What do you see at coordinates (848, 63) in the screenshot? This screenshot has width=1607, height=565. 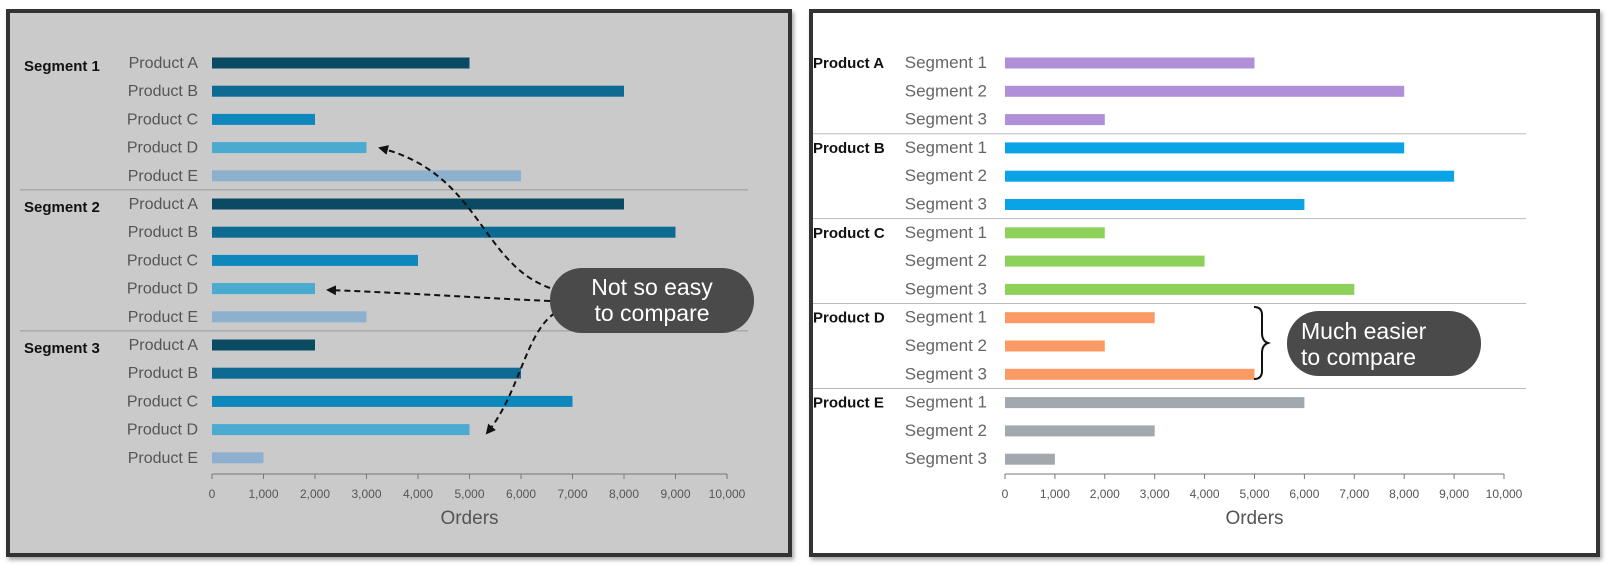 I see `group-label-product-a: Product A` at bounding box center [848, 63].